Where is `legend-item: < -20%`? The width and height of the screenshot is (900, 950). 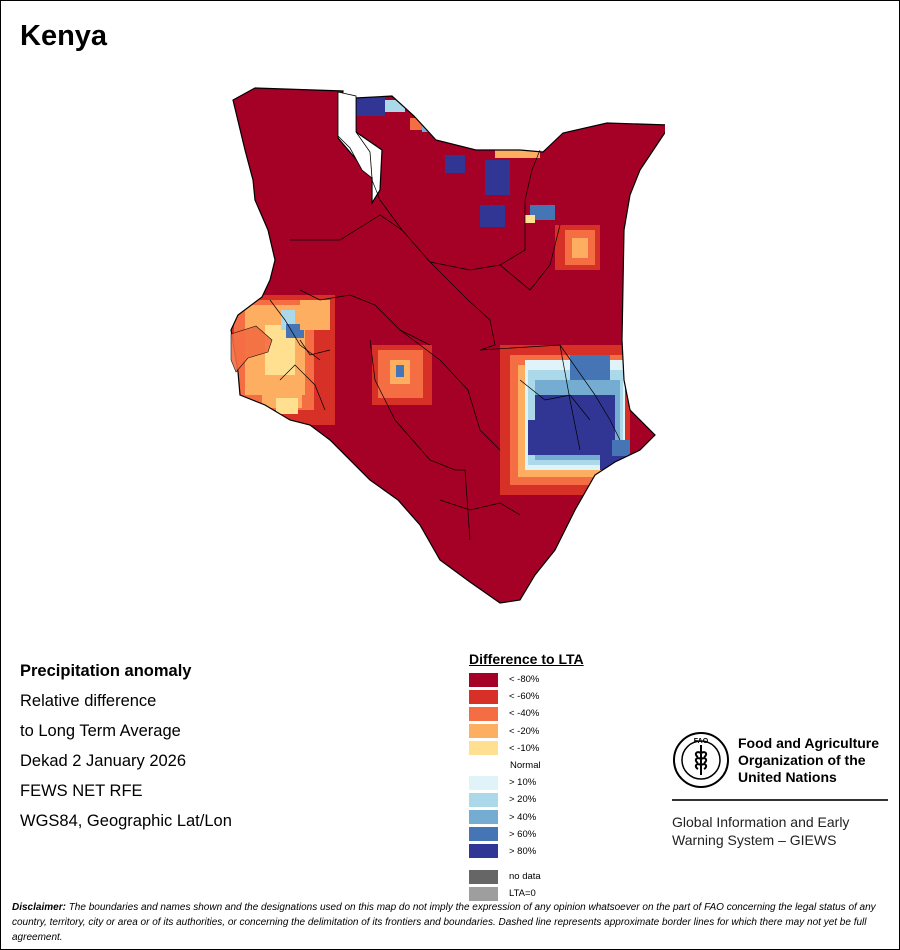
legend-item: < -20% is located at coordinates (526, 731).